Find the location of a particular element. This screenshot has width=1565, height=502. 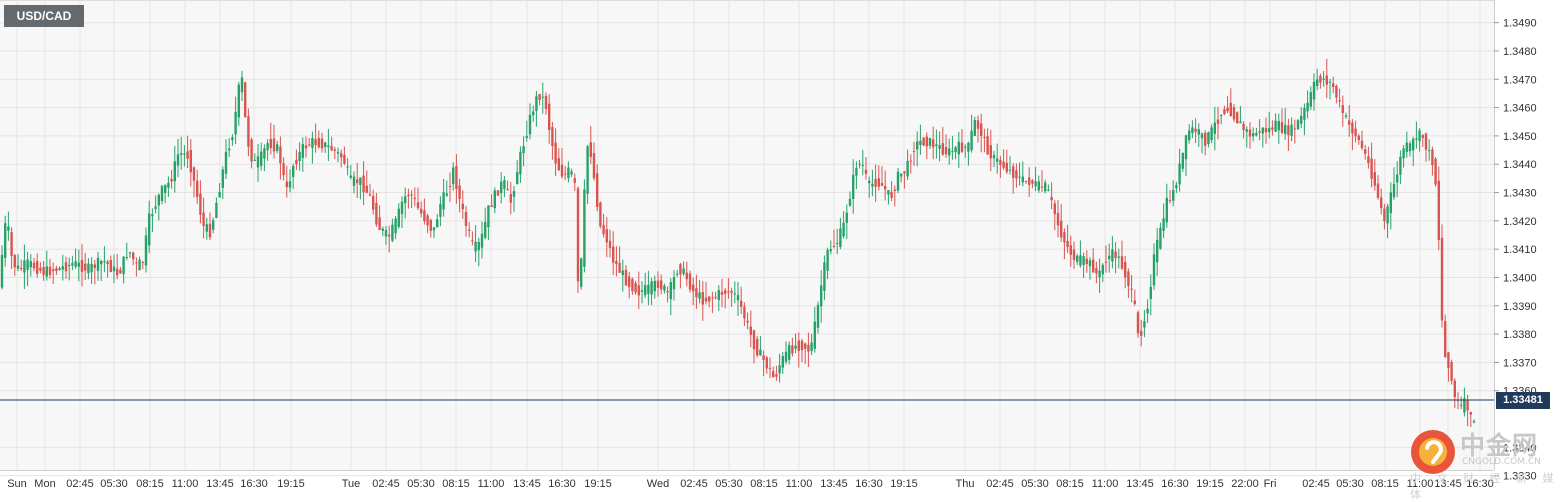

y-tick-label: 1.3460 is located at coordinates (1520, 109).